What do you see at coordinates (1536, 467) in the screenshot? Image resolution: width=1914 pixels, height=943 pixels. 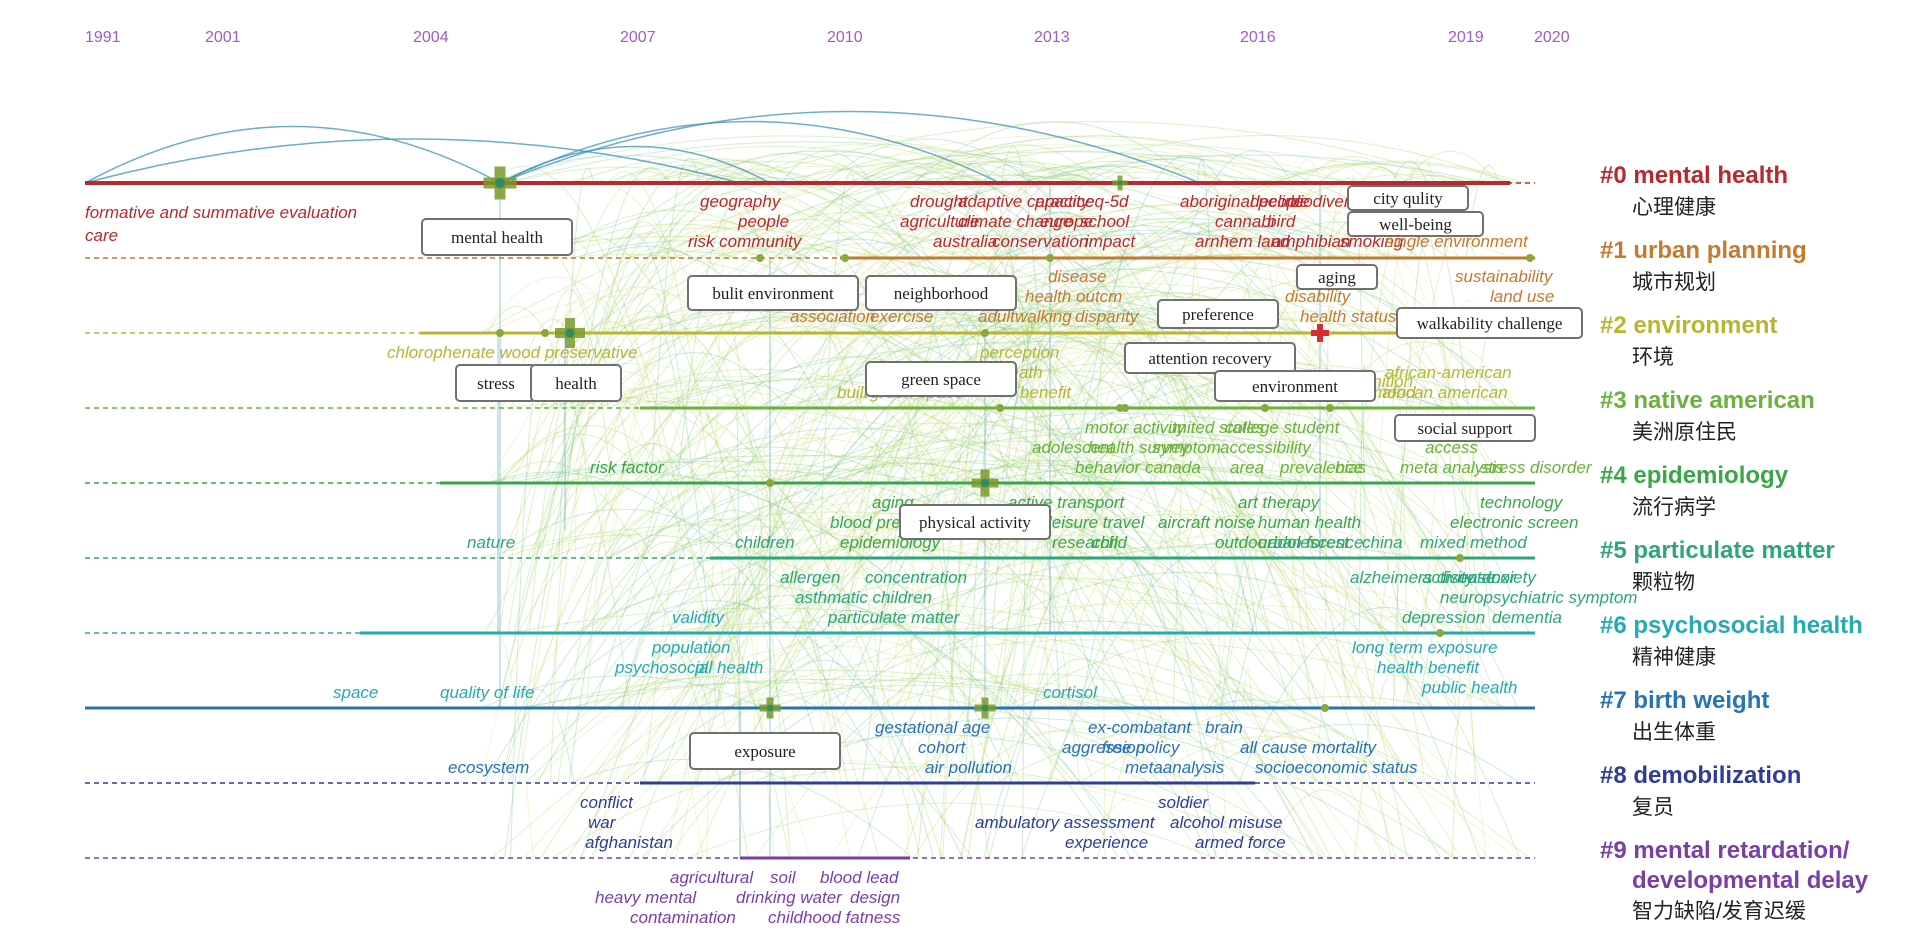 I see `keyword-label: stress disorder` at bounding box center [1536, 467].